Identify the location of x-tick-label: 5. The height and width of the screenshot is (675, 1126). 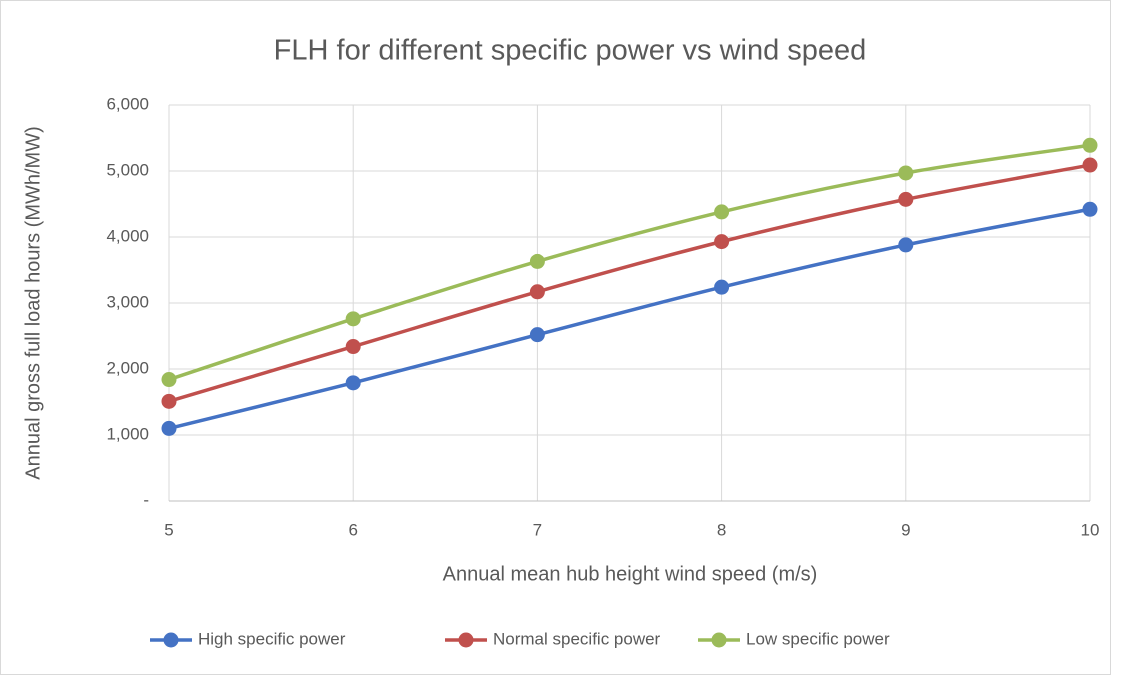
(168, 529).